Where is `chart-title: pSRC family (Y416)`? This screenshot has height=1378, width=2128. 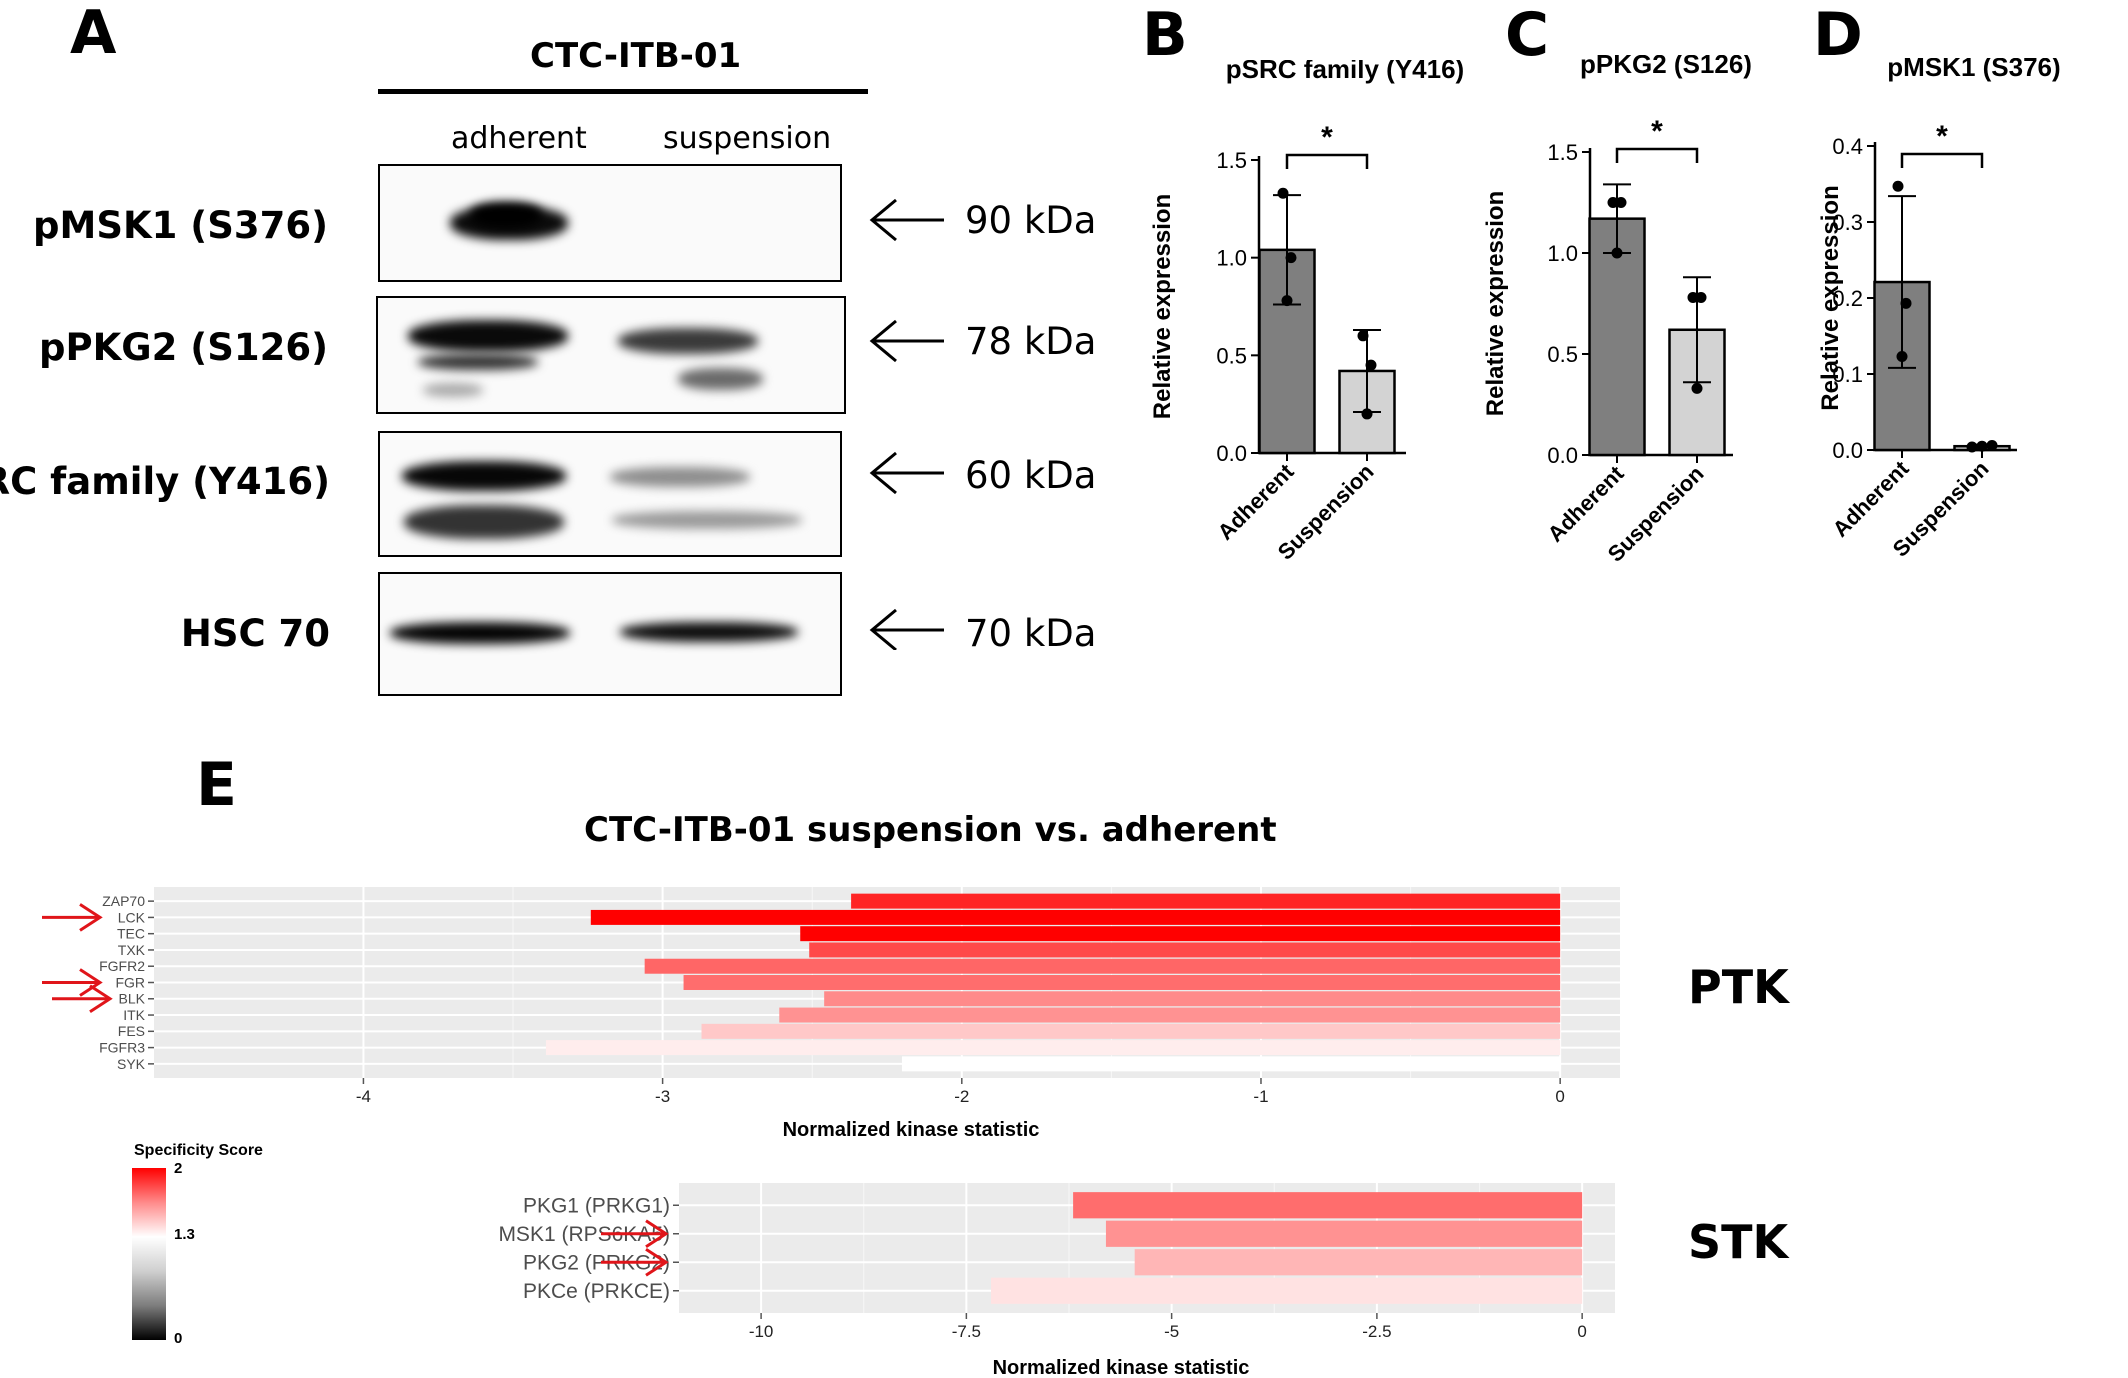 chart-title: pSRC family (Y416) is located at coordinates (1345, 72).